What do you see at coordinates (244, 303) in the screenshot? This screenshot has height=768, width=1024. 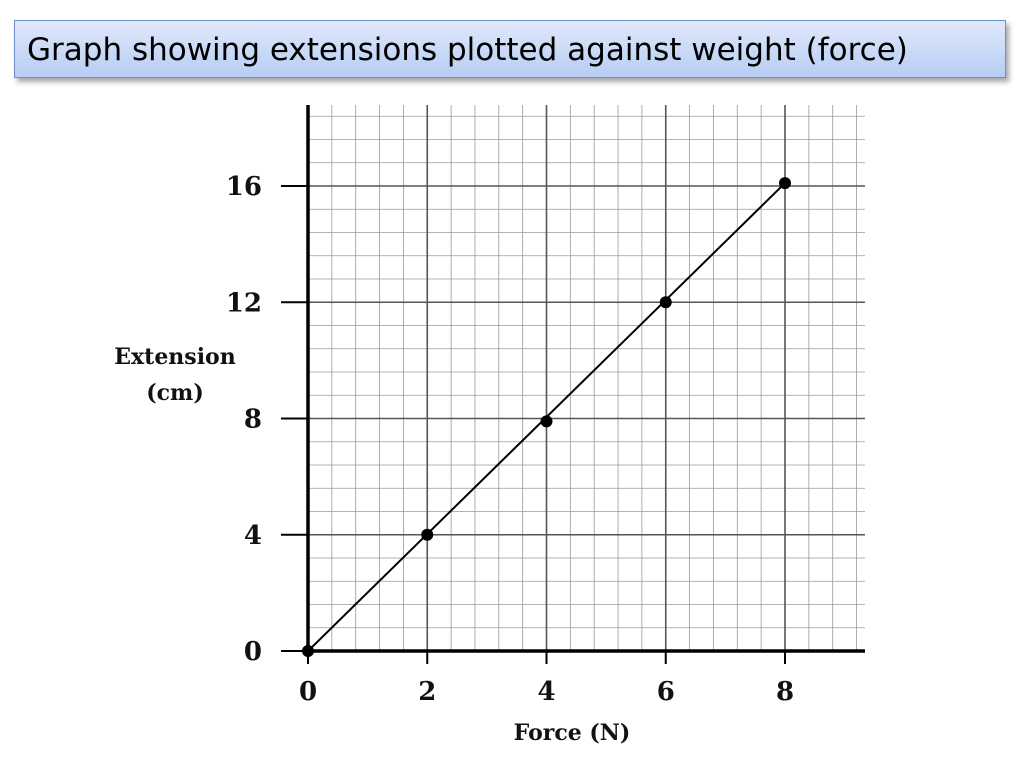 I see `y-tick-label: 12` at bounding box center [244, 303].